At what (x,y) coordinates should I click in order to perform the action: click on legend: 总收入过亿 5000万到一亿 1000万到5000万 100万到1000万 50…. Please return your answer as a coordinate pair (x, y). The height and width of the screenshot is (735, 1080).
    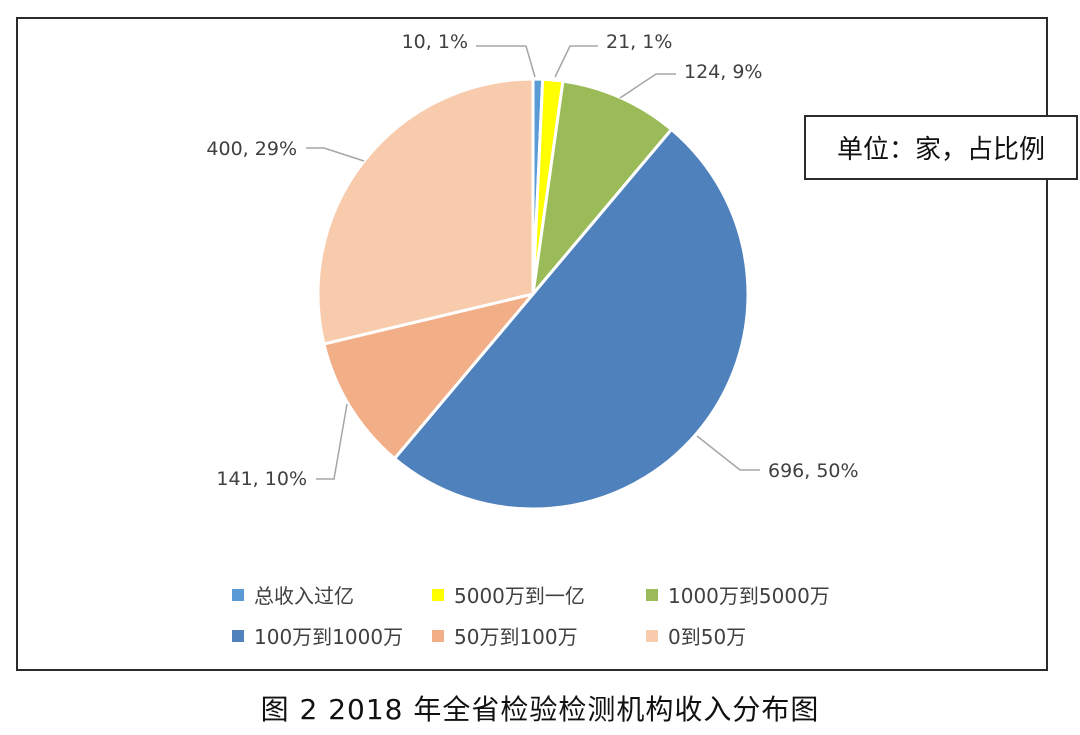
    Looking at the image, I should click on (562, 615).